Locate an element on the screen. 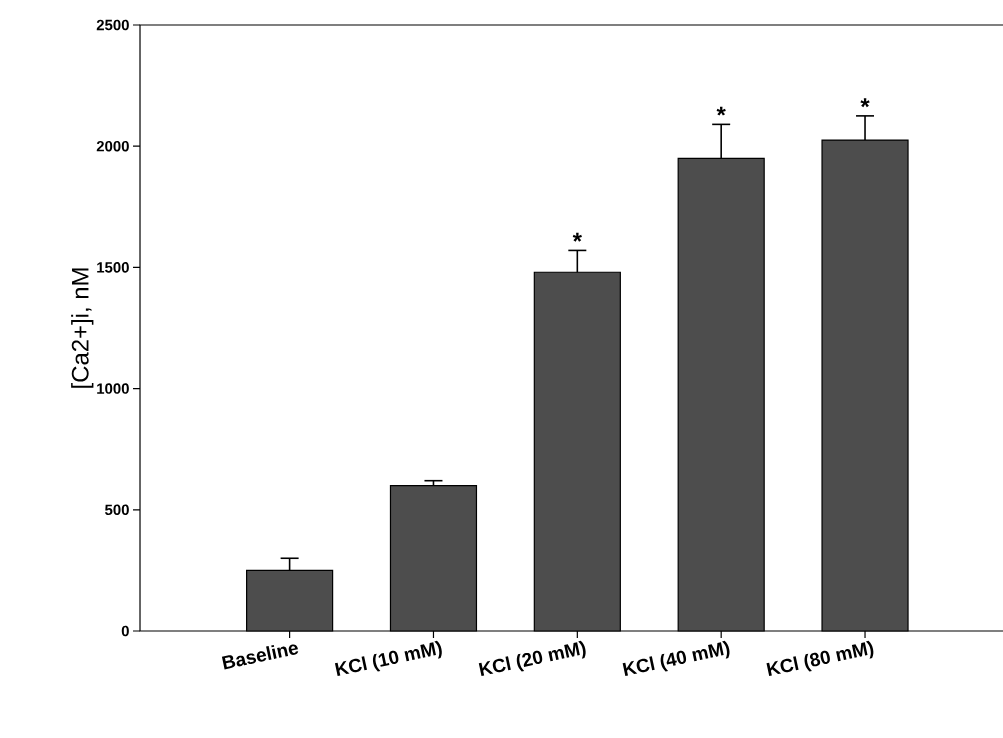  y-tick-label: 0 is located at coordinates (125, 631).